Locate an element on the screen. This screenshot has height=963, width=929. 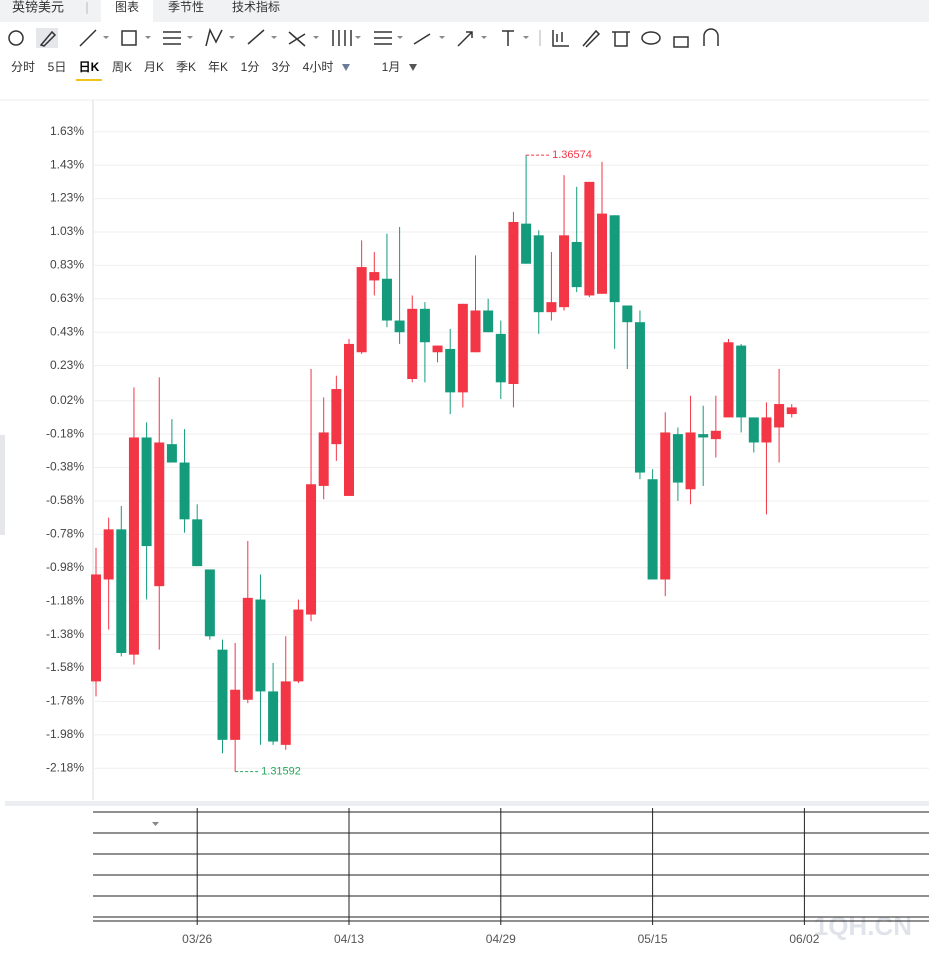
x-tick-label: 04/13 is located at coordinates (349, 939).